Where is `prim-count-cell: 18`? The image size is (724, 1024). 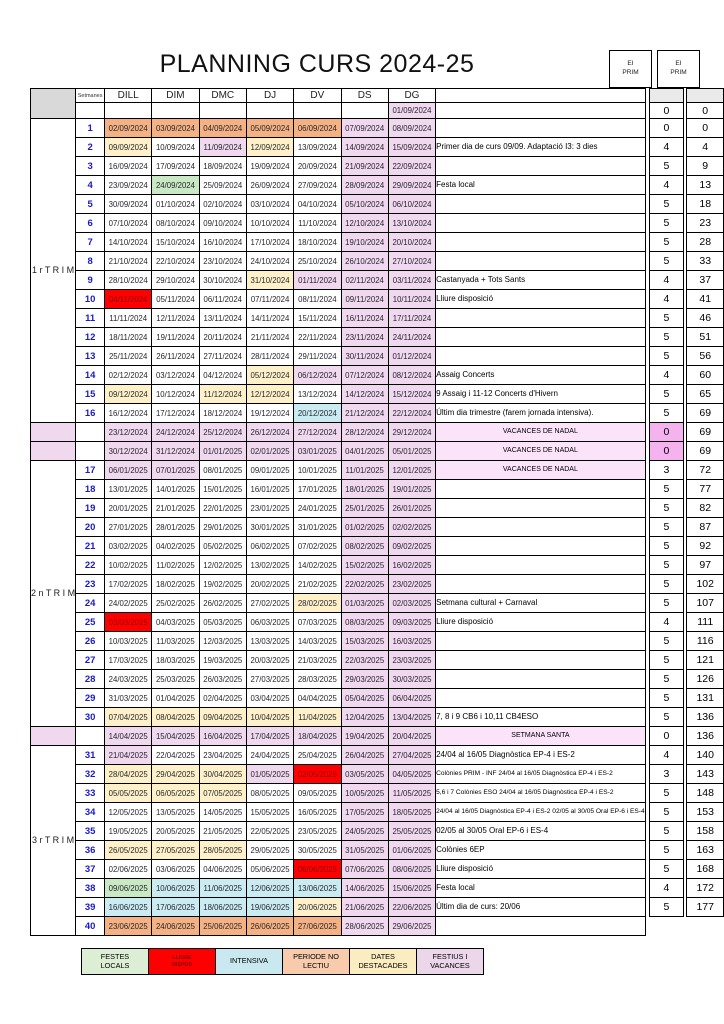
prim-count-cell: 18 is located at coordinates (705, 204).